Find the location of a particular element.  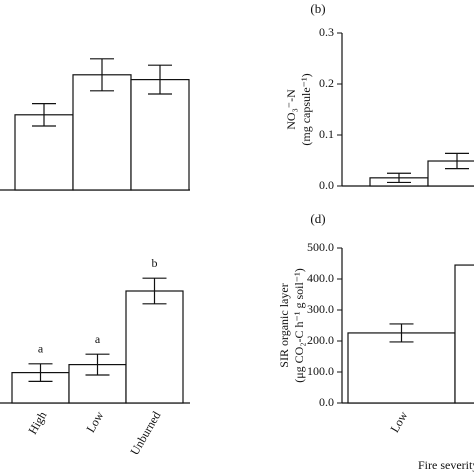

y-axis-label: (μg CO₂-C h⁻¹ g soil⁻¹) is located at coordinates (299, 325).